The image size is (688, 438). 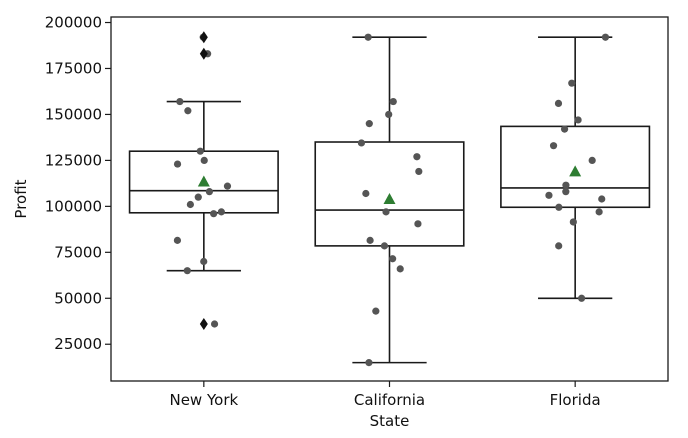 What do you see at coordinates (78, 252) in the screenshot?
I see `y-tick-label: 75000` at bounding box center [78, 252].